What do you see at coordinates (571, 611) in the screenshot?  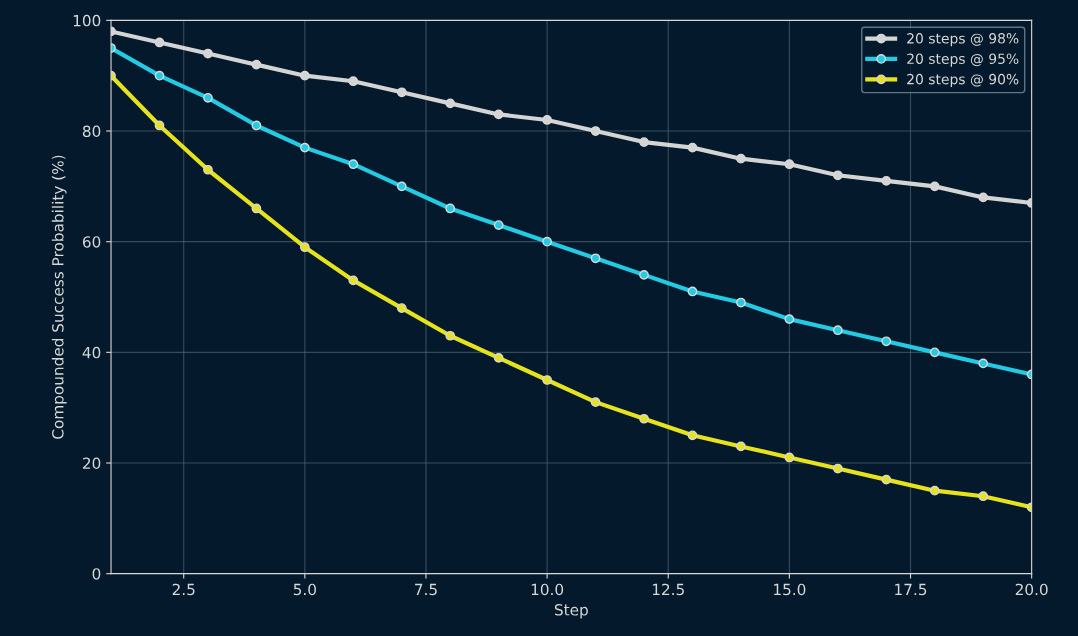 I see `x-axis-title: Step` at bounding box center [571, 611].